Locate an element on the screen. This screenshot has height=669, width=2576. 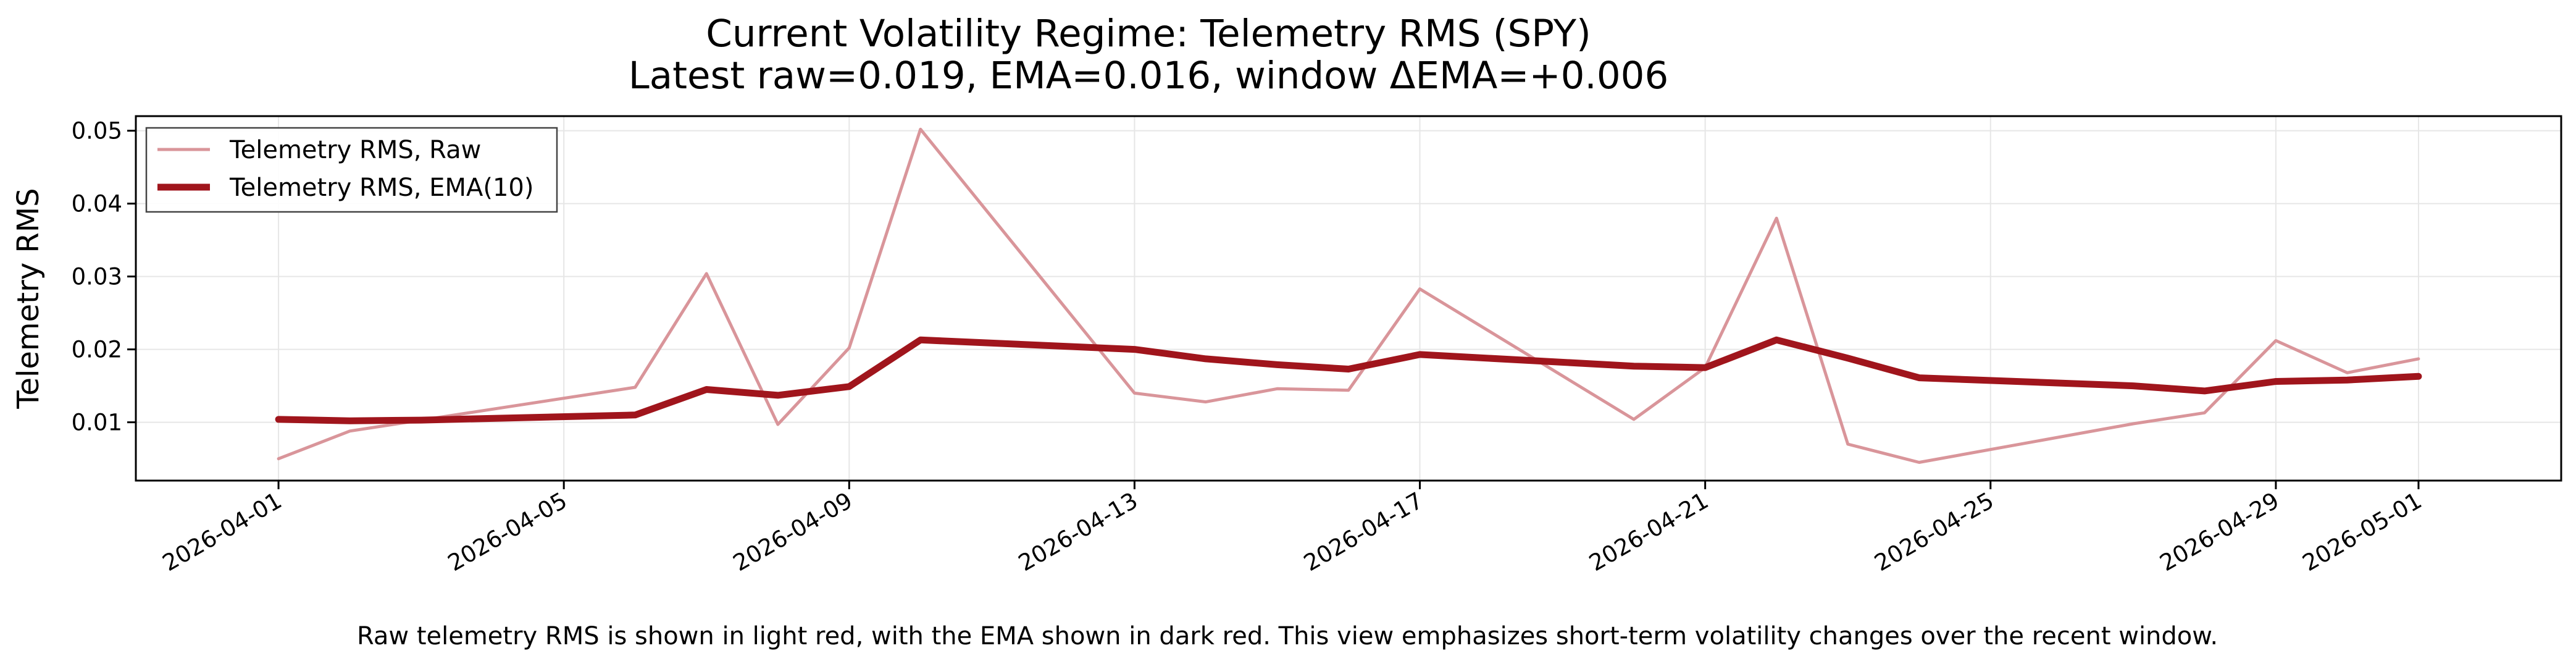
legend-box is located at coordinates (351, 170).